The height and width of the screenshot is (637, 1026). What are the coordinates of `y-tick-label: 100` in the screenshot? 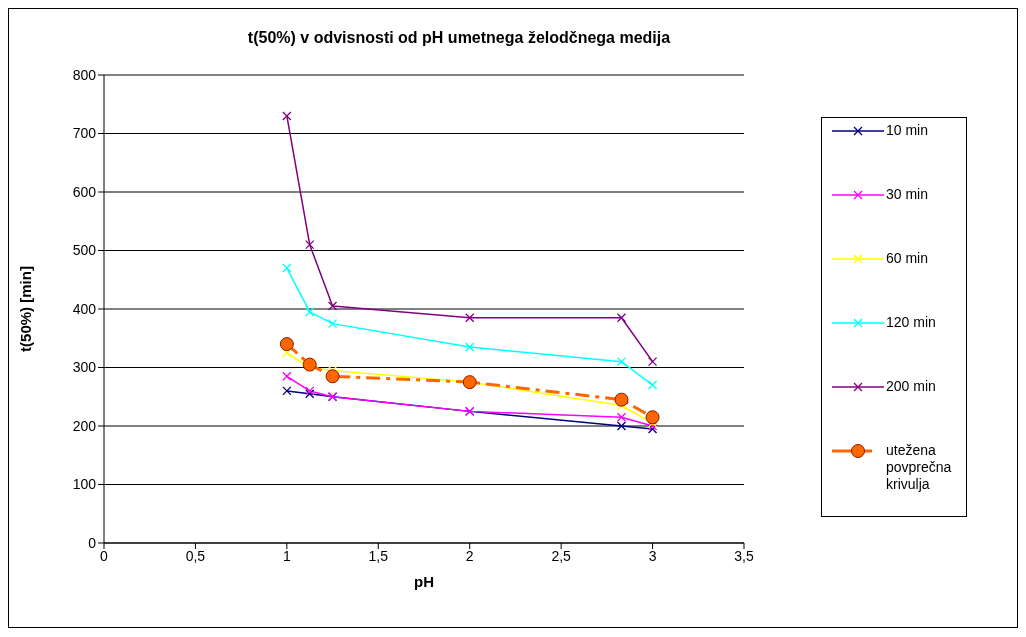 It's located at (84, 484).